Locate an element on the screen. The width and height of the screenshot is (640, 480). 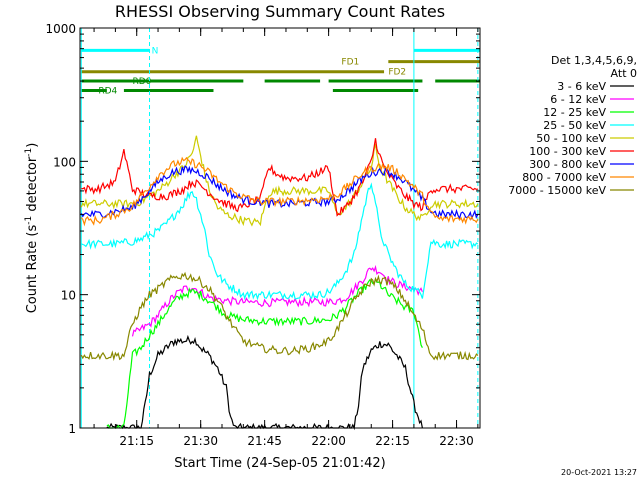
y-tick-label-1: 10 is located at coordinates (68, 296).